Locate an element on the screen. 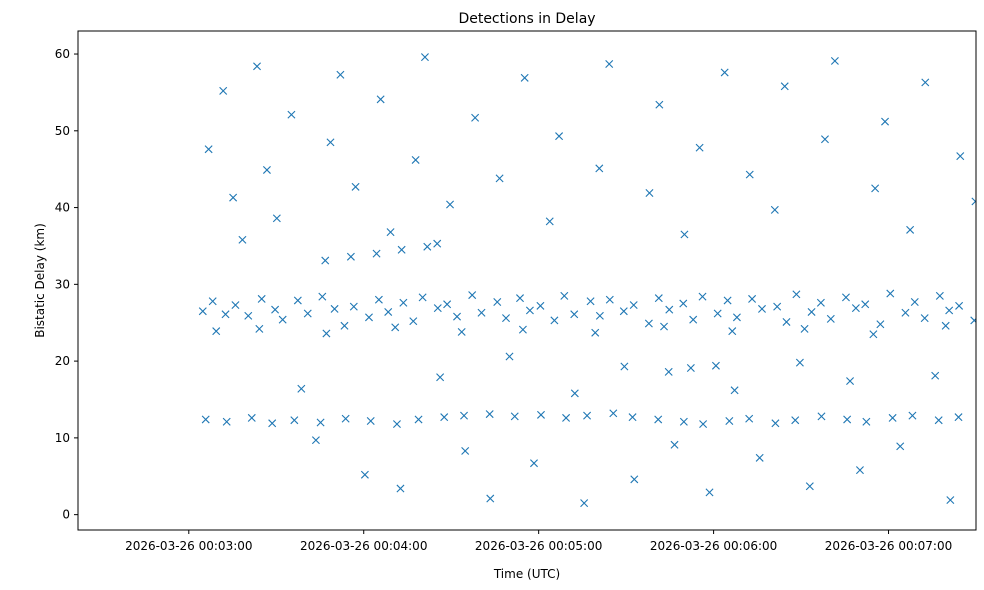  x-tick-label: 2026-03-26 00:06:00 is located at coordinates (713, 546).